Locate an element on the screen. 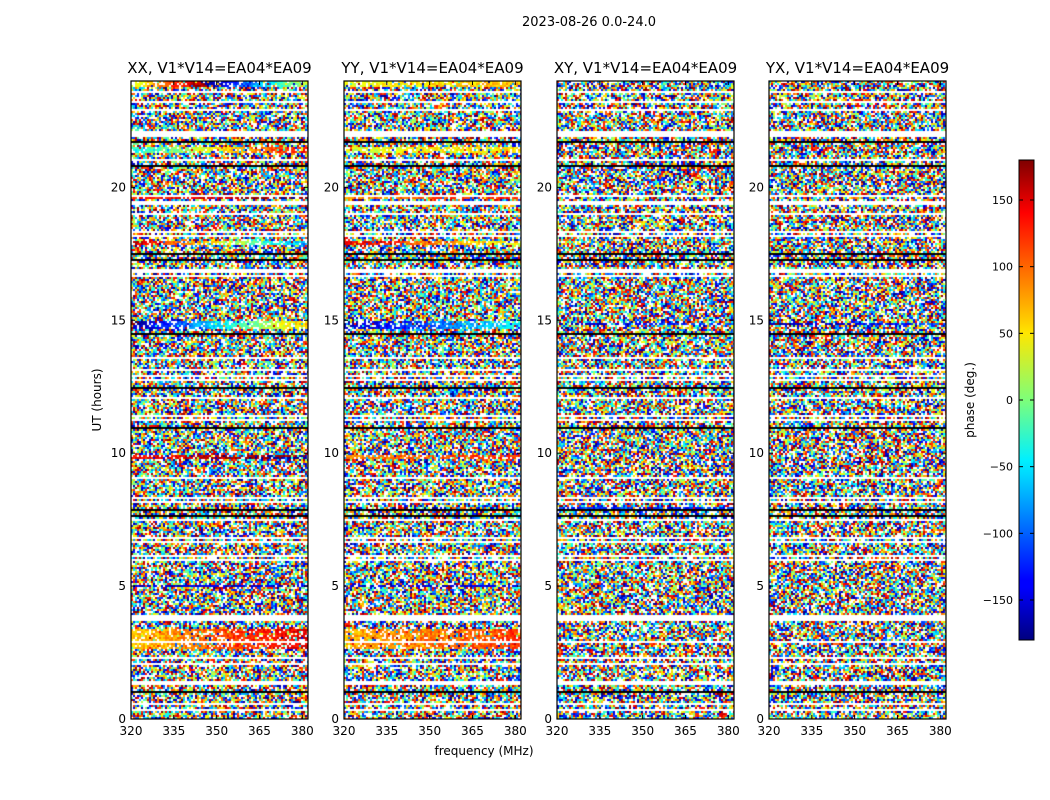 Image resolution: width=1050 pixels, height=800 pixels. colorbar: −150 −100 −50 0 50 100 150 is located at coordinates (1009, 400).